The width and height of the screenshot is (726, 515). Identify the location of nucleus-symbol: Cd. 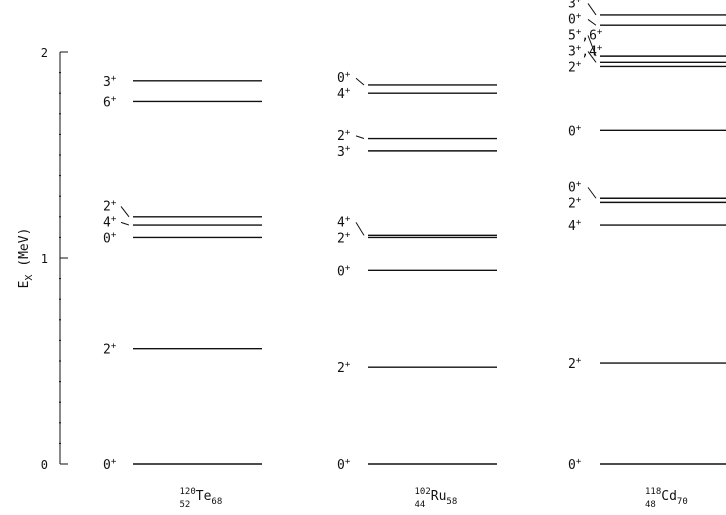
(669, 496).